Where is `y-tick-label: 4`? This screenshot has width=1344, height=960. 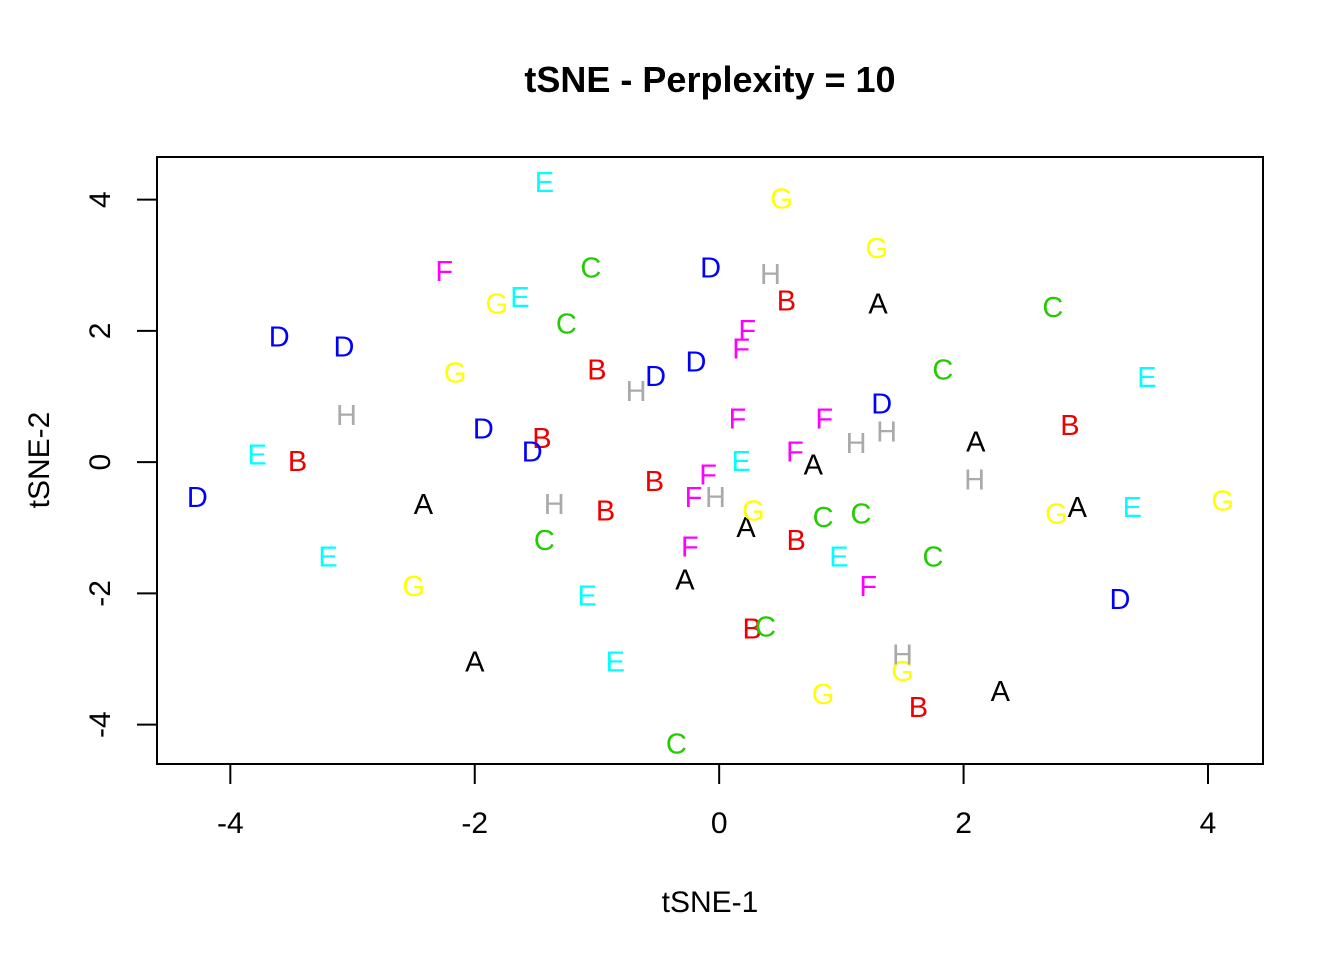
y-tick-label: 4 is located at coordinates (100, 199).